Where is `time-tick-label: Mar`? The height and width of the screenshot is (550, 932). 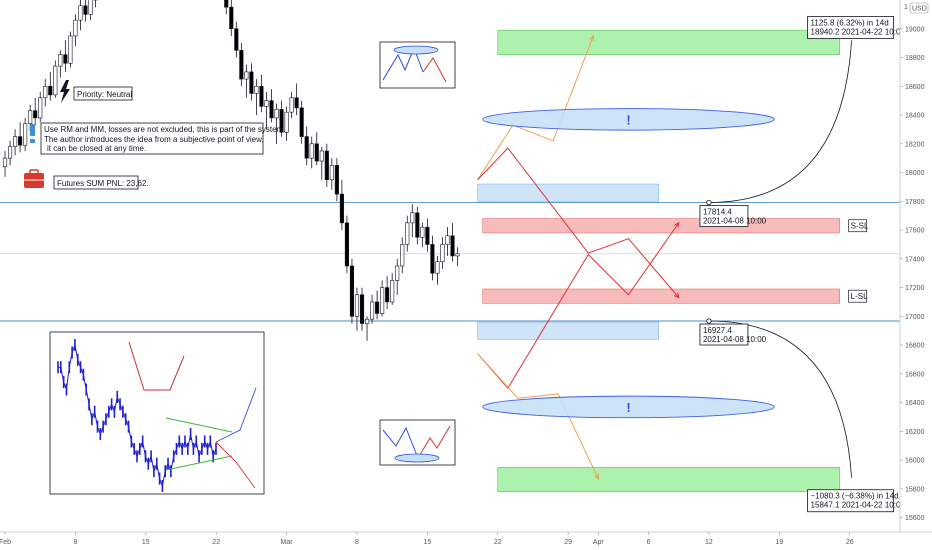 time-tick-label: Mar is located at coordinates (287, 542).